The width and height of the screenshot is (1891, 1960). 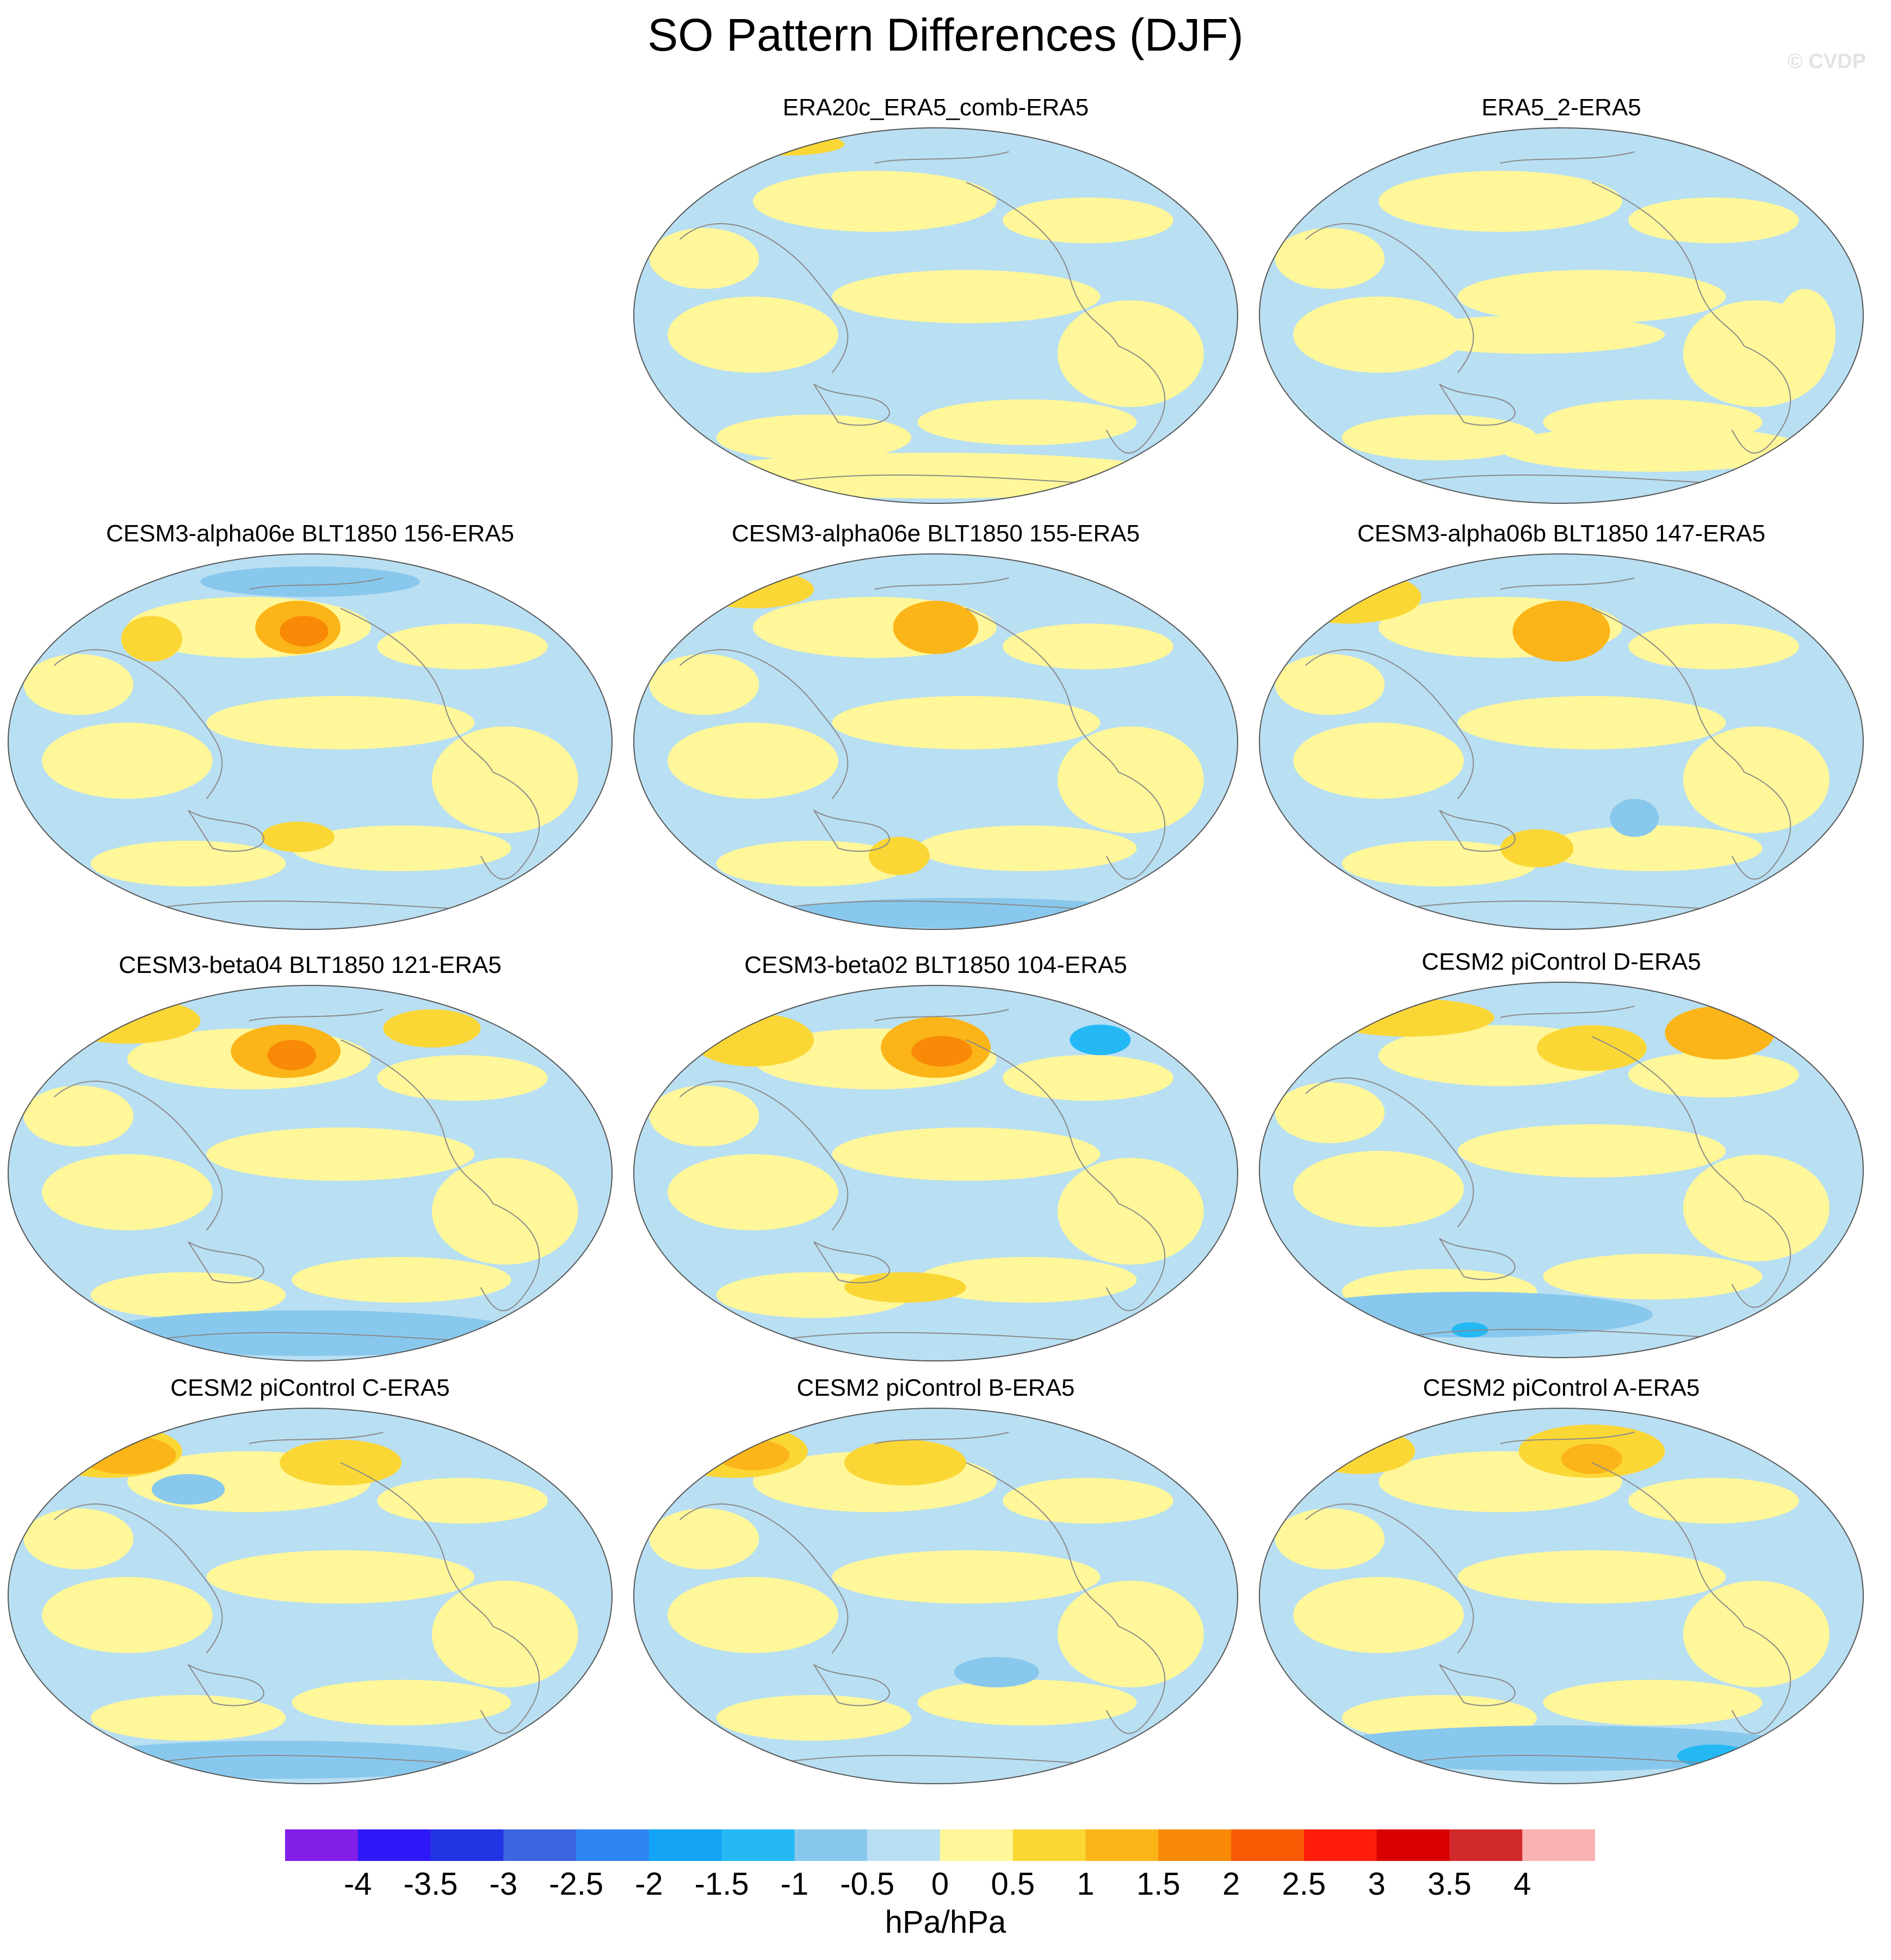 I want to click on colorbar-tick-label: 1, so click(x=1086, y=1884).